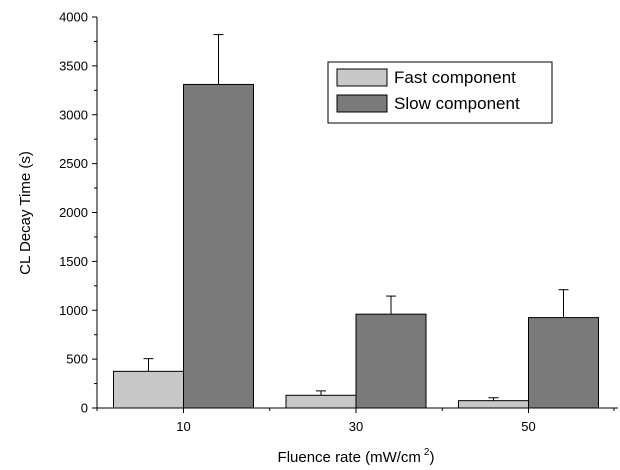  Describe the element at coordinates (73, 65) in the screenshot. I see `y-tick-label: 3500` at that location.